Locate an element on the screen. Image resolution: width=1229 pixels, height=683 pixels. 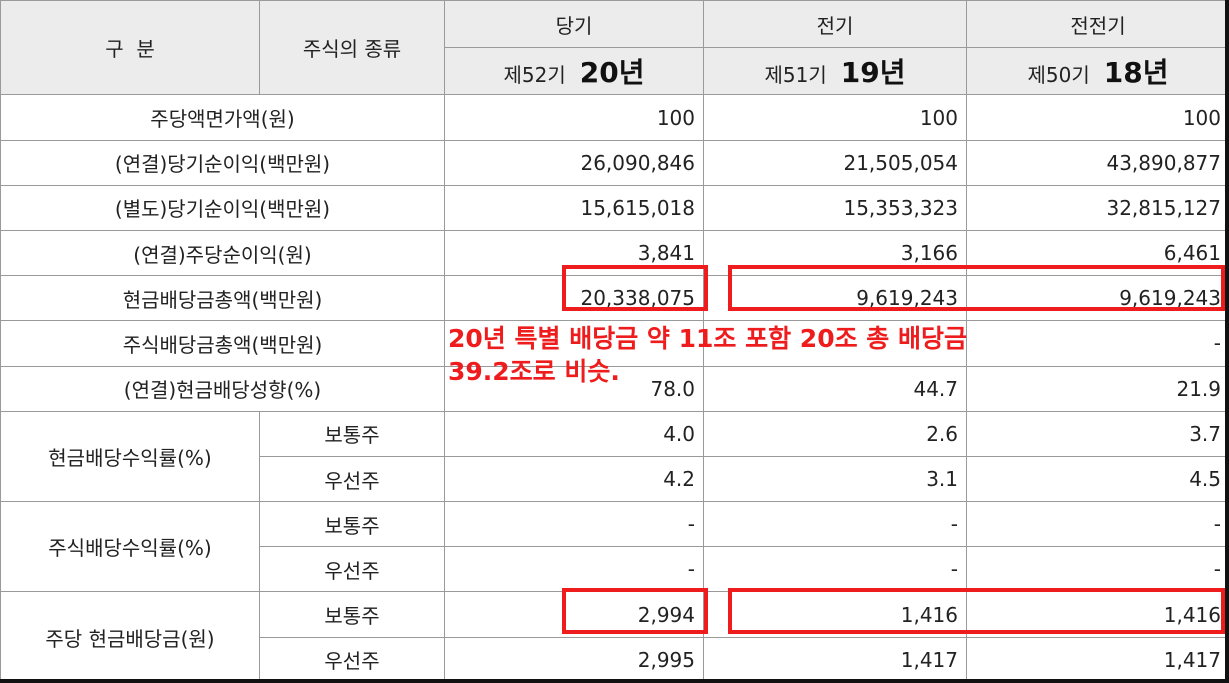
frame-border-right is located at coordinates (1227, 341).